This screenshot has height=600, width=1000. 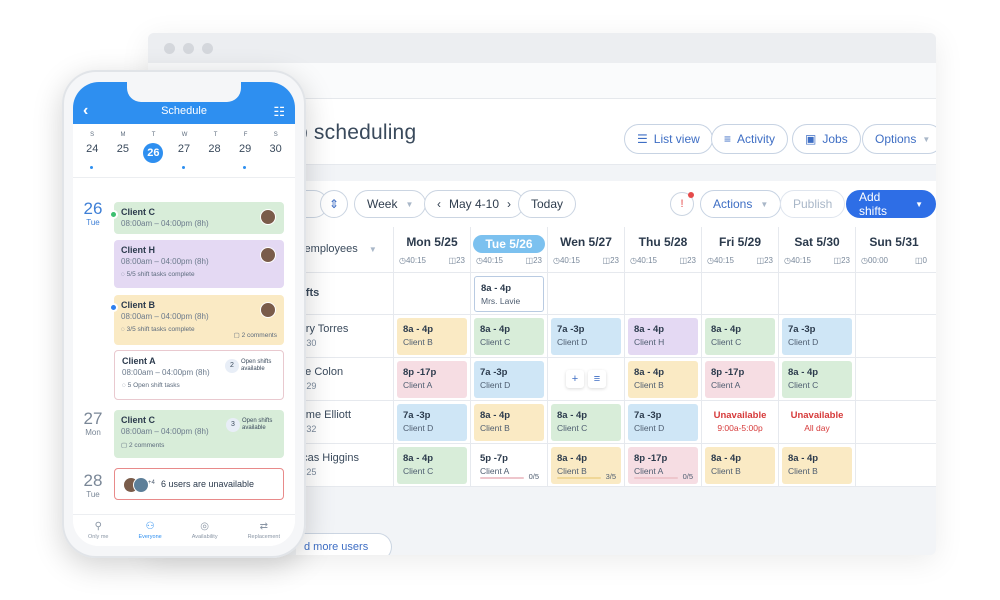 I want to click on open-shift-cell: 8a - 4p Mrs. Lavie, so click(x=508, y=294).